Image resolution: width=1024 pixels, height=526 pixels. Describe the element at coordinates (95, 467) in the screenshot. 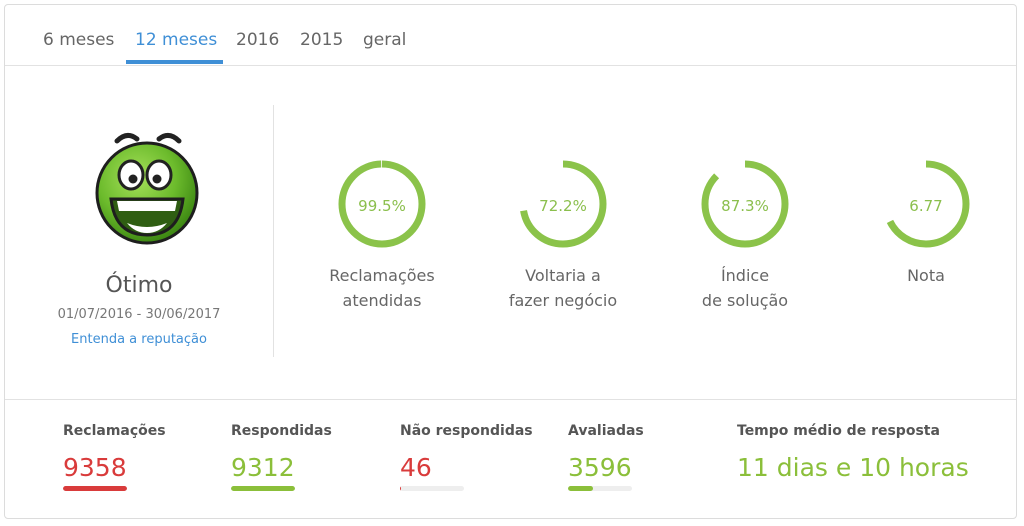

I see `stat-value: 9358` at that location.